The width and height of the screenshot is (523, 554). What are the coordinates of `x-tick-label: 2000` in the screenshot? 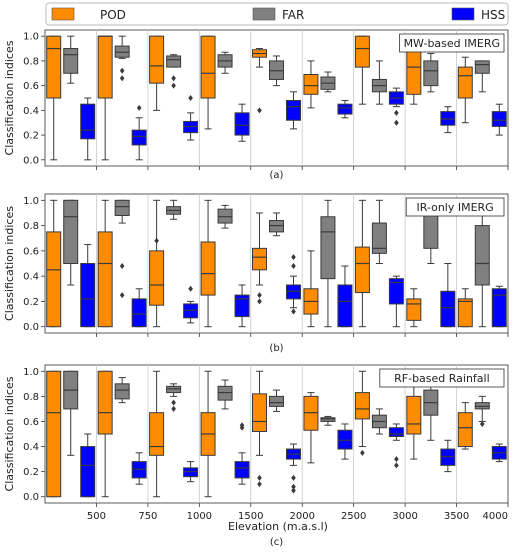 It's located at (301, 516).